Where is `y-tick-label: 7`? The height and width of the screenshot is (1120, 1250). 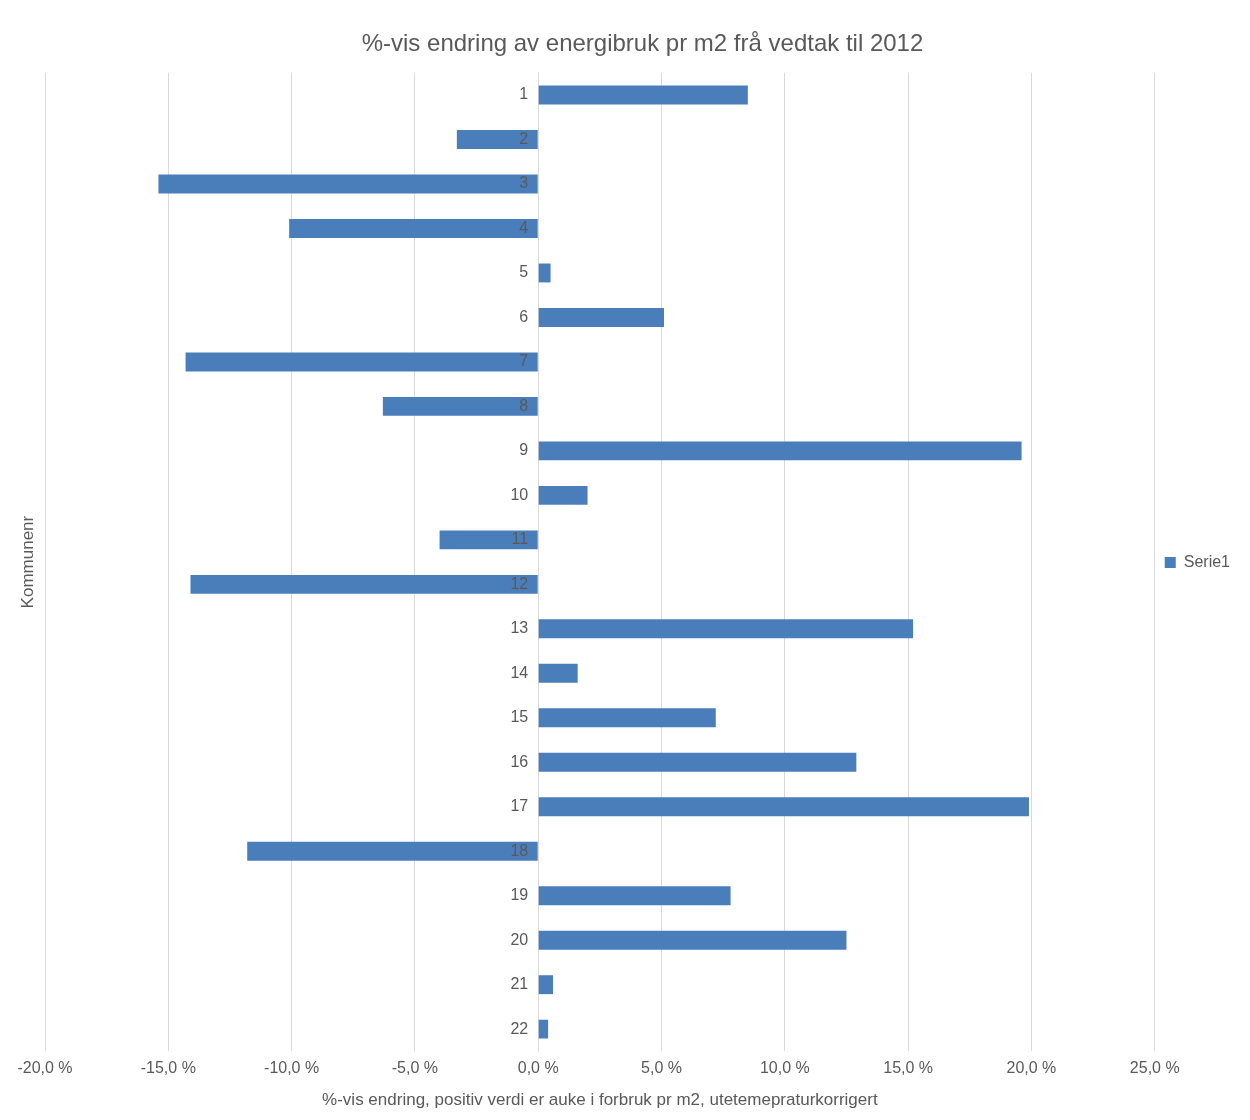
y-tick-label: 7 is located at coordinates (524, 361).